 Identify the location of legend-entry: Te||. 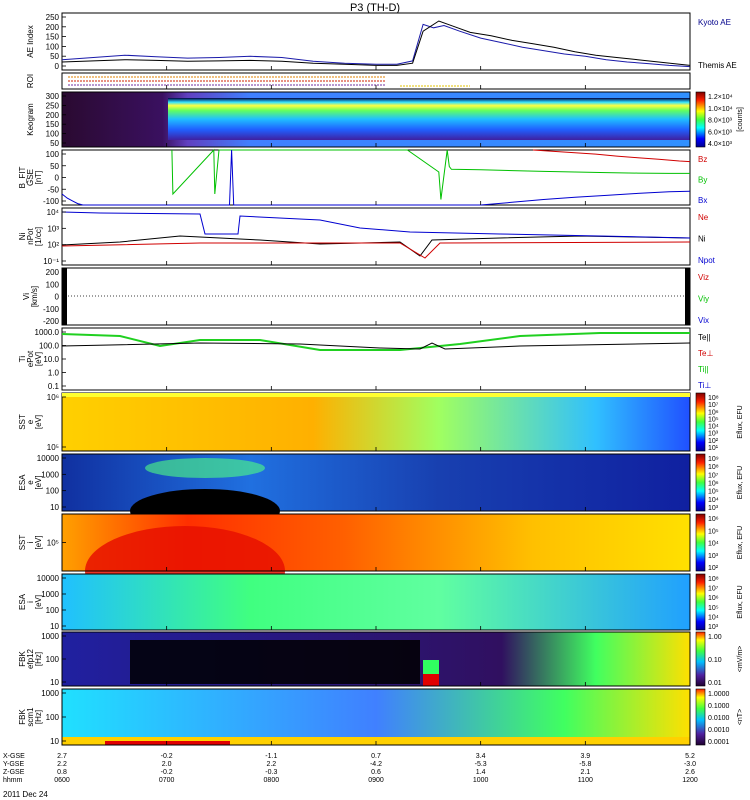
(704, 337).